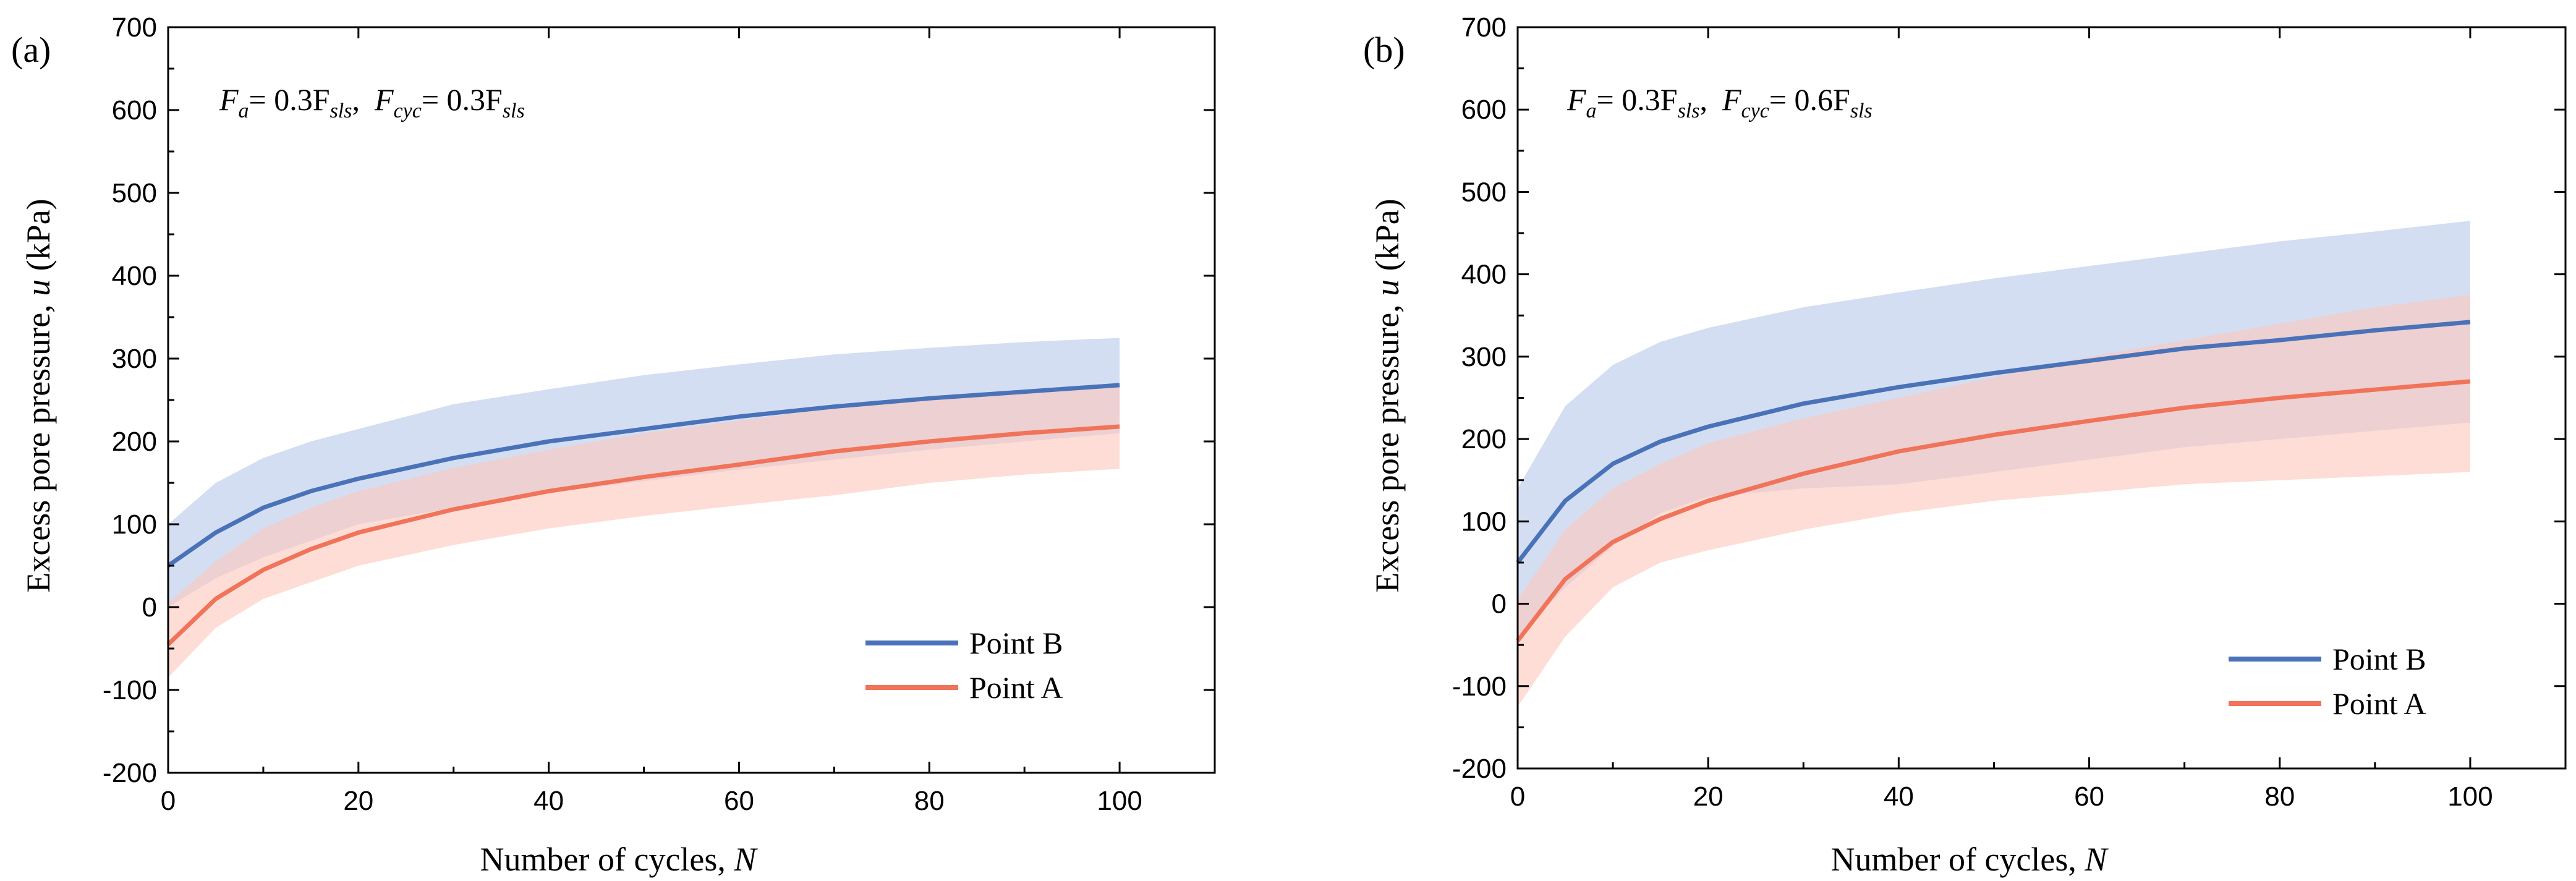 Image resolution: width=2576 pixels, height=881 pixels. I want to click on x-axis-label-b: Number of cycles, N, so click(1970, 859).